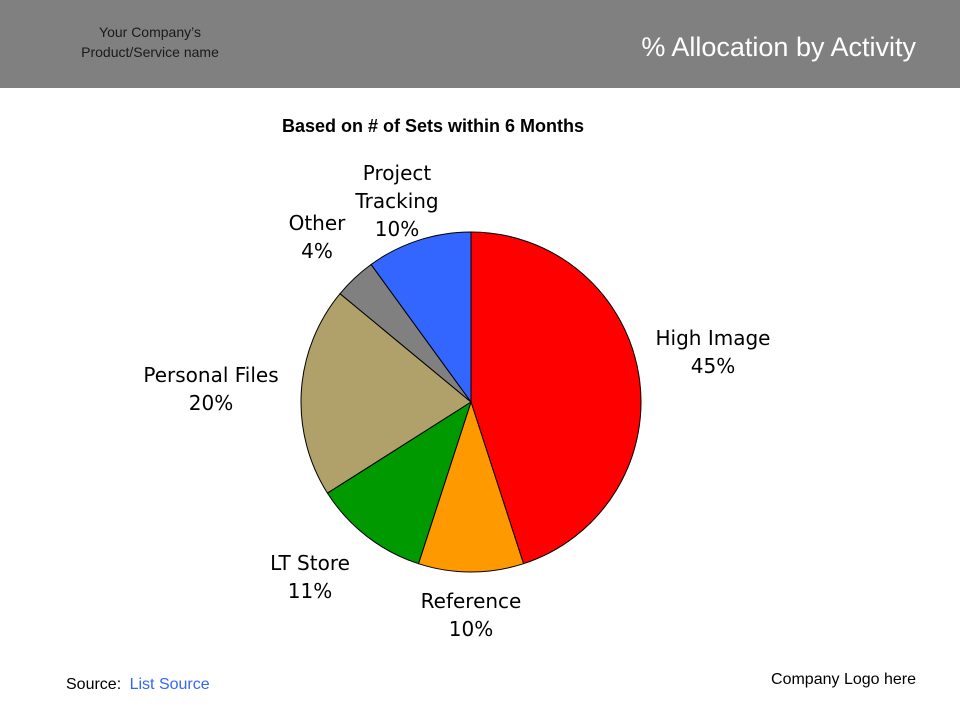 Image resolution: width=960 pixels, height=720 pixels. I want to click on slice-category-label: LT Store, so click(310, 563).